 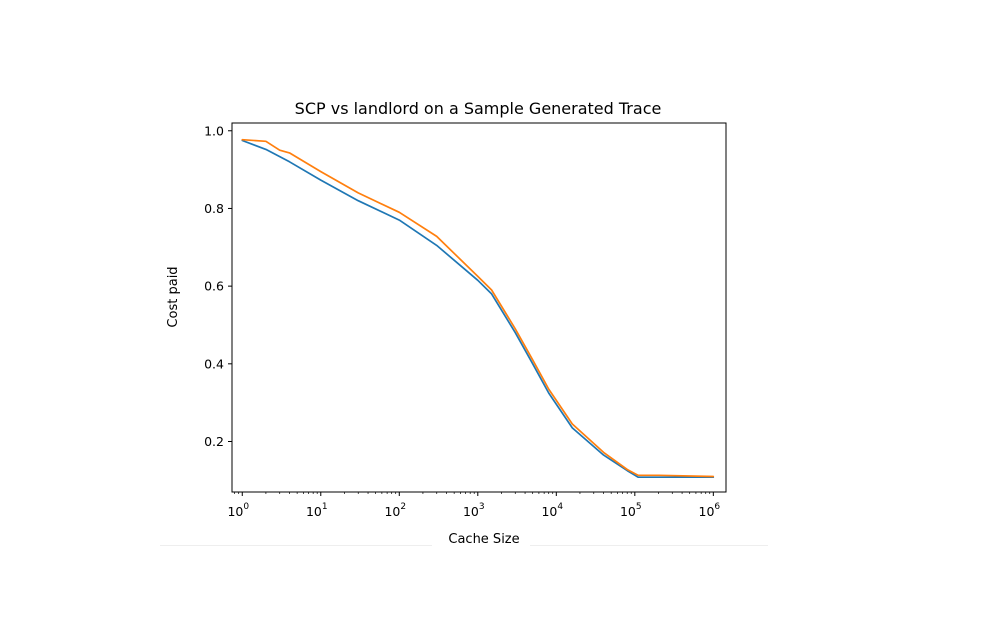 What do you see at coordinates (710, 510) in the screenshot?
I see `x-tick-label: 10⁶` at bounding box center [710, 510].